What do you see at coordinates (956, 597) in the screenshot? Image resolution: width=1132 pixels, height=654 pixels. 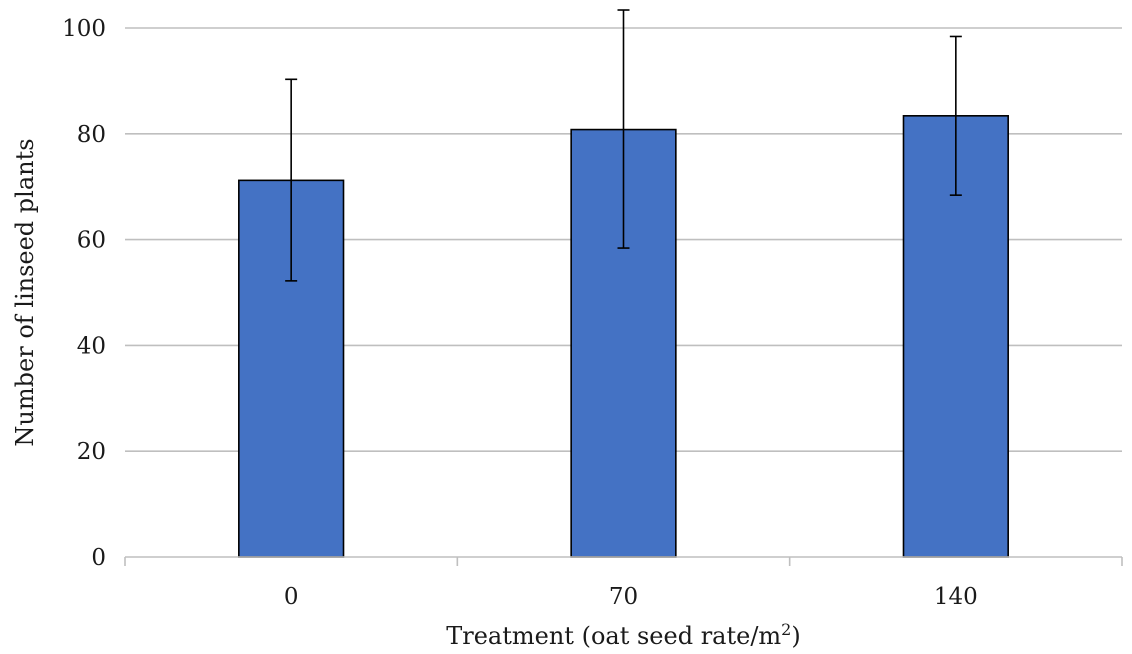 I see `x-tick-label: 140` at bounding box center [956, 597].